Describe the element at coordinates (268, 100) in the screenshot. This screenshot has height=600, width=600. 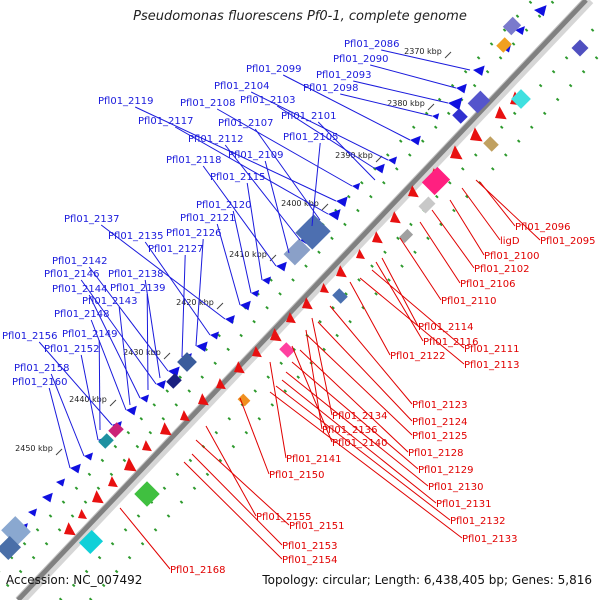
I see `forward-gene-label: Pfl01_2103` at that location.